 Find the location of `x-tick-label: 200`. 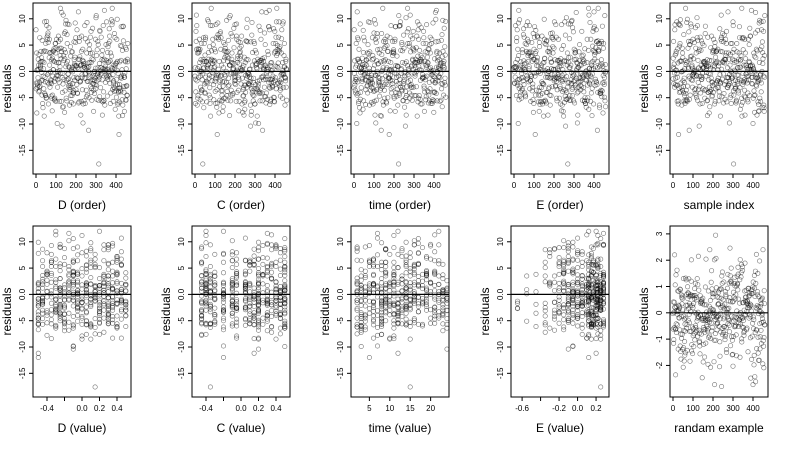

x-tick-label: 200 is located at coordinates (554, 185).